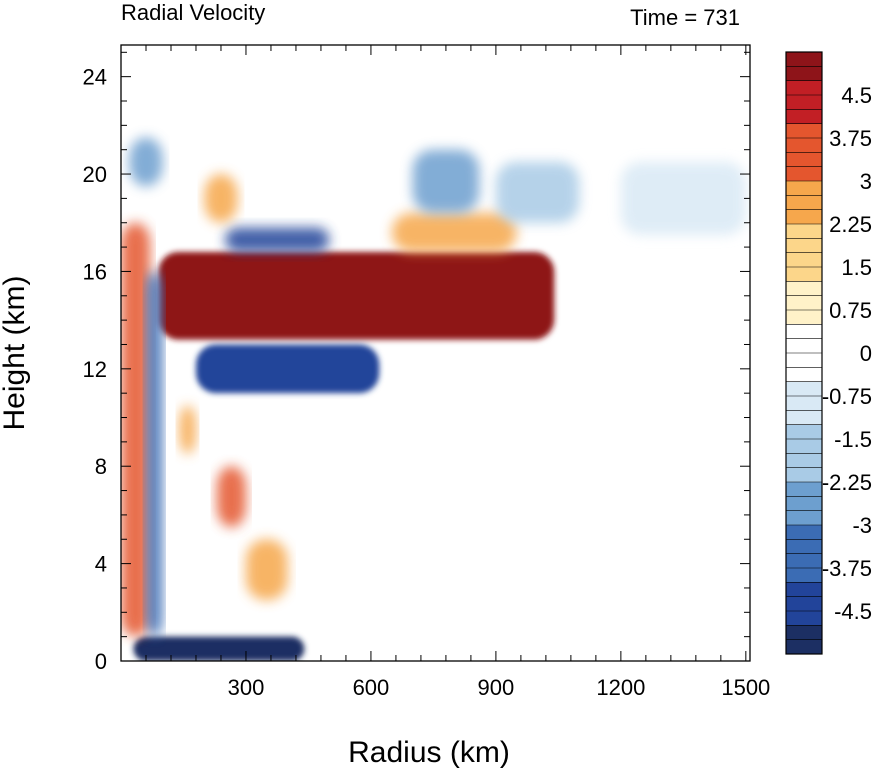  Describe the element at coordinates (429, 752) in the screenshot. I see `x-axis-label: Radius (km)` at that location.